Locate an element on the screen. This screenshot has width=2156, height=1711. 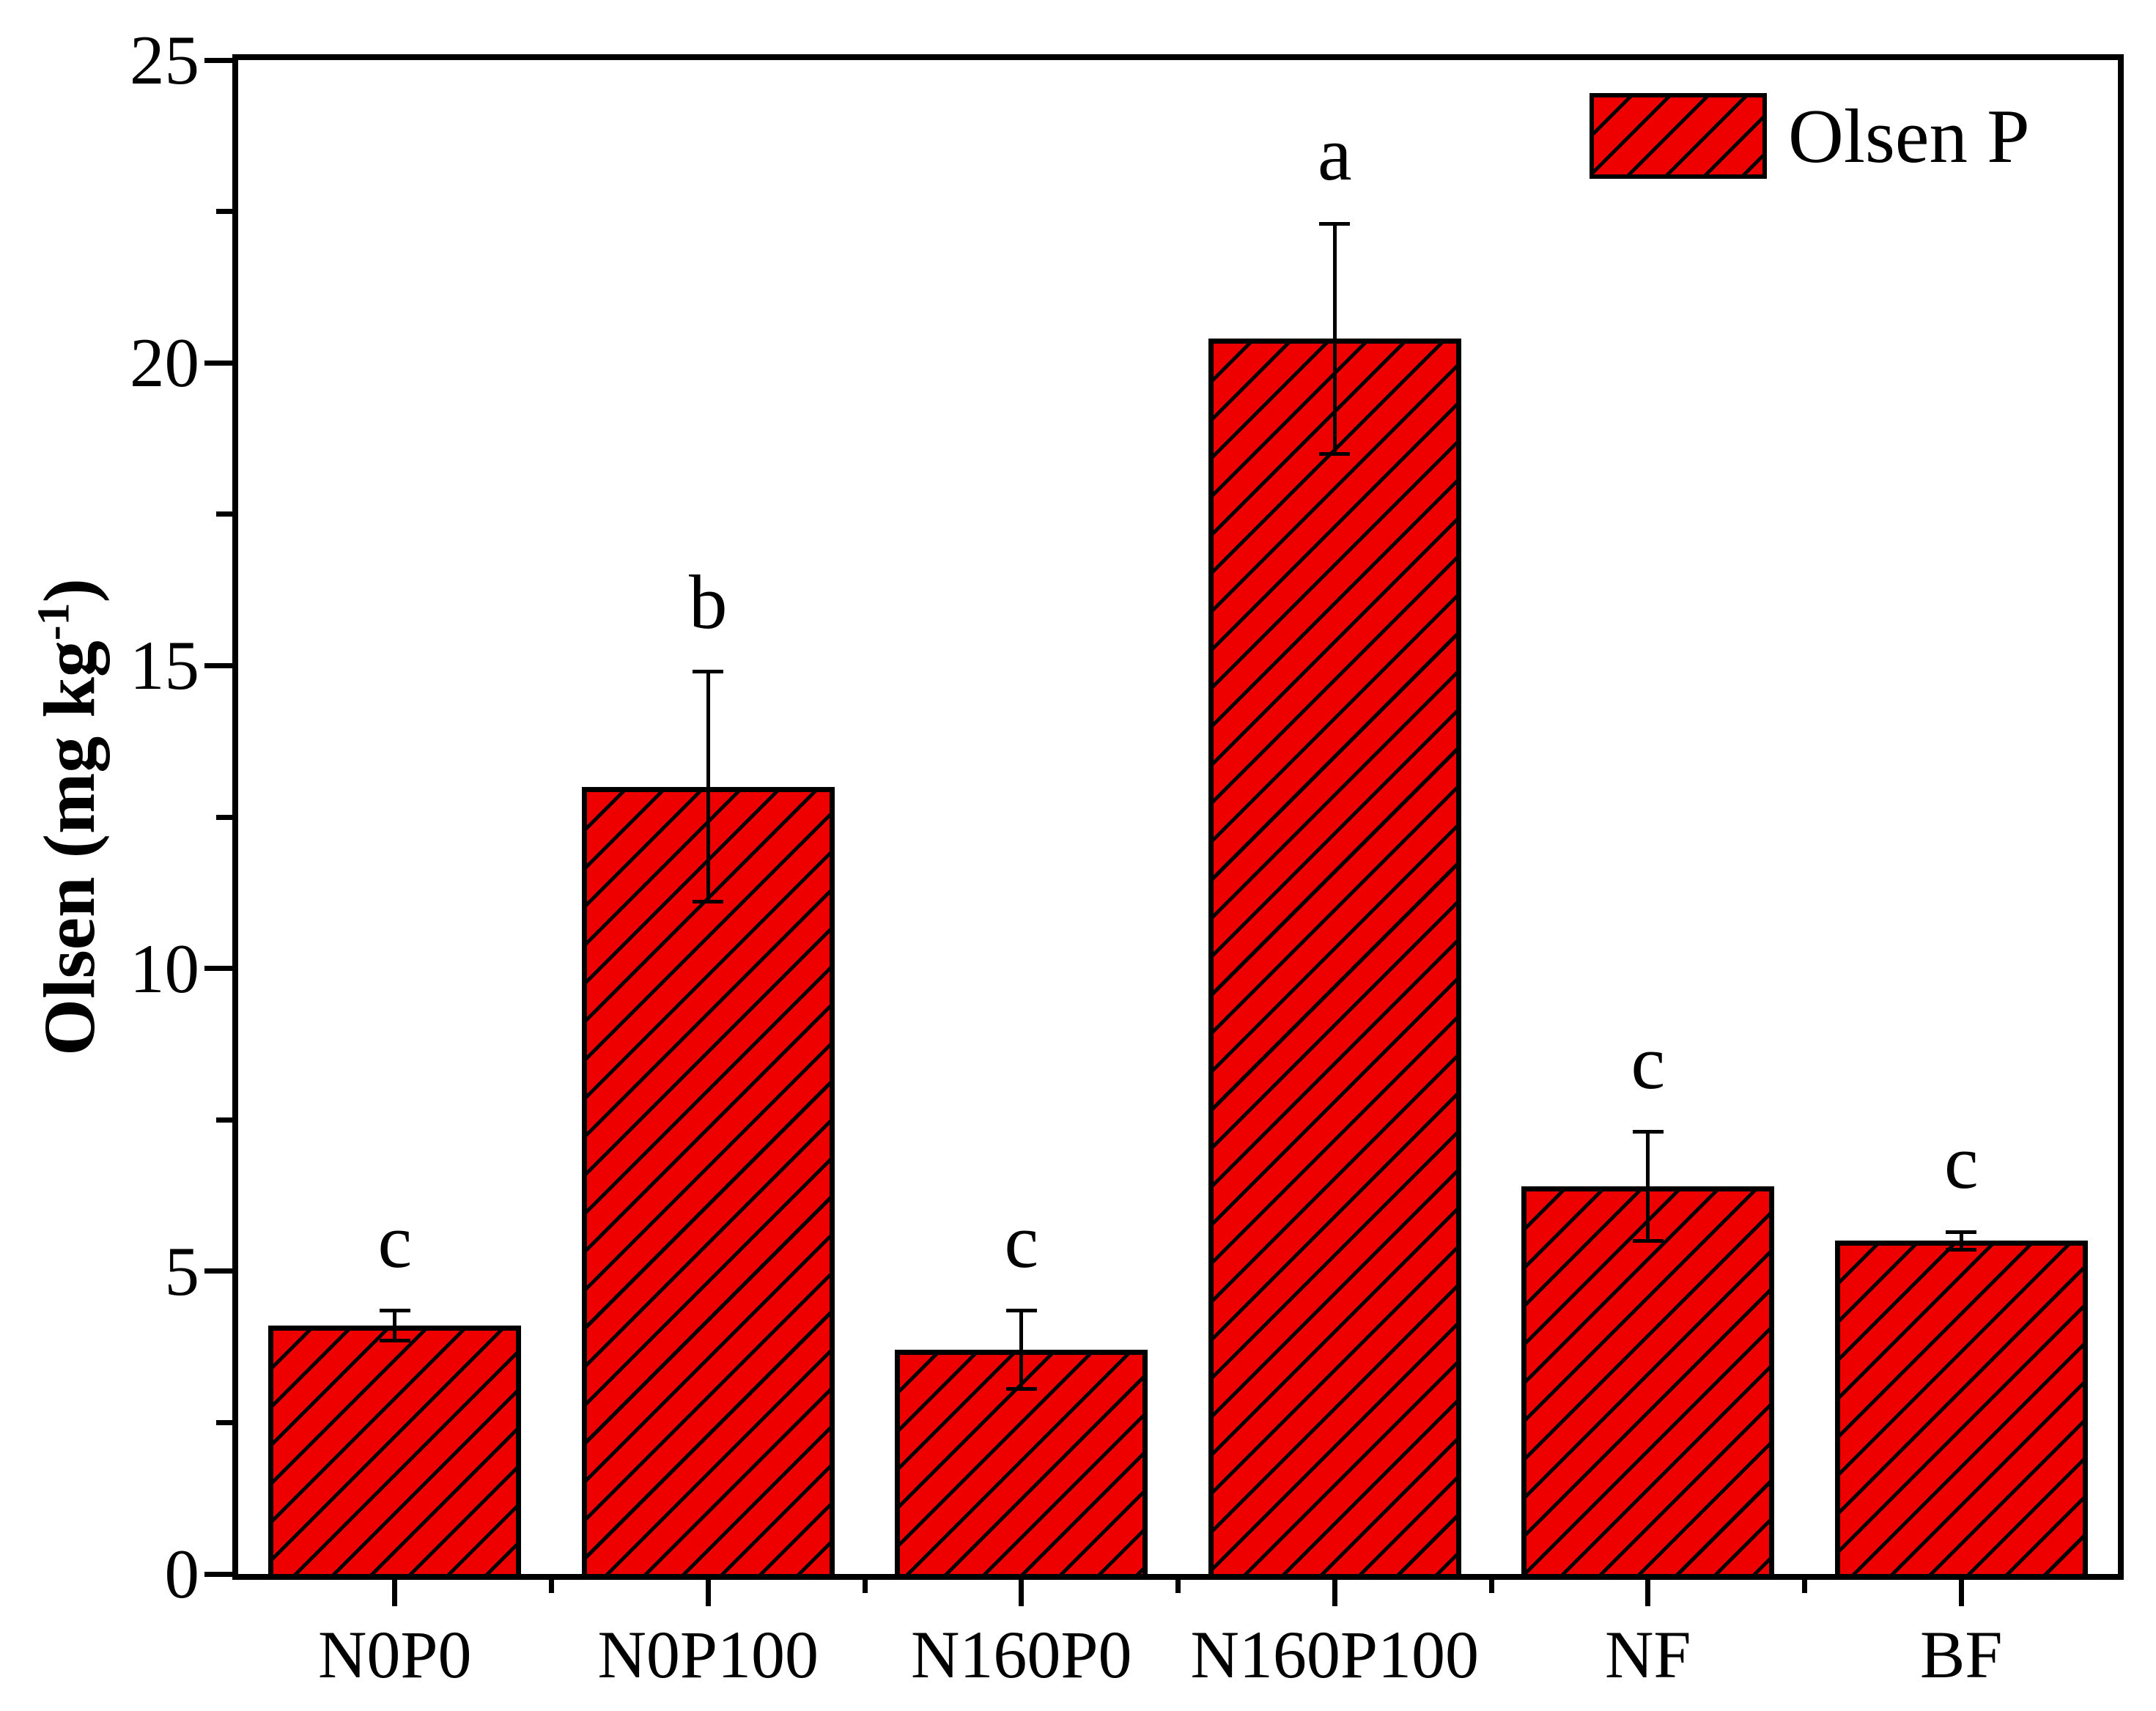
y-tick-label-20: 20 is located at coordinates (164, 363).